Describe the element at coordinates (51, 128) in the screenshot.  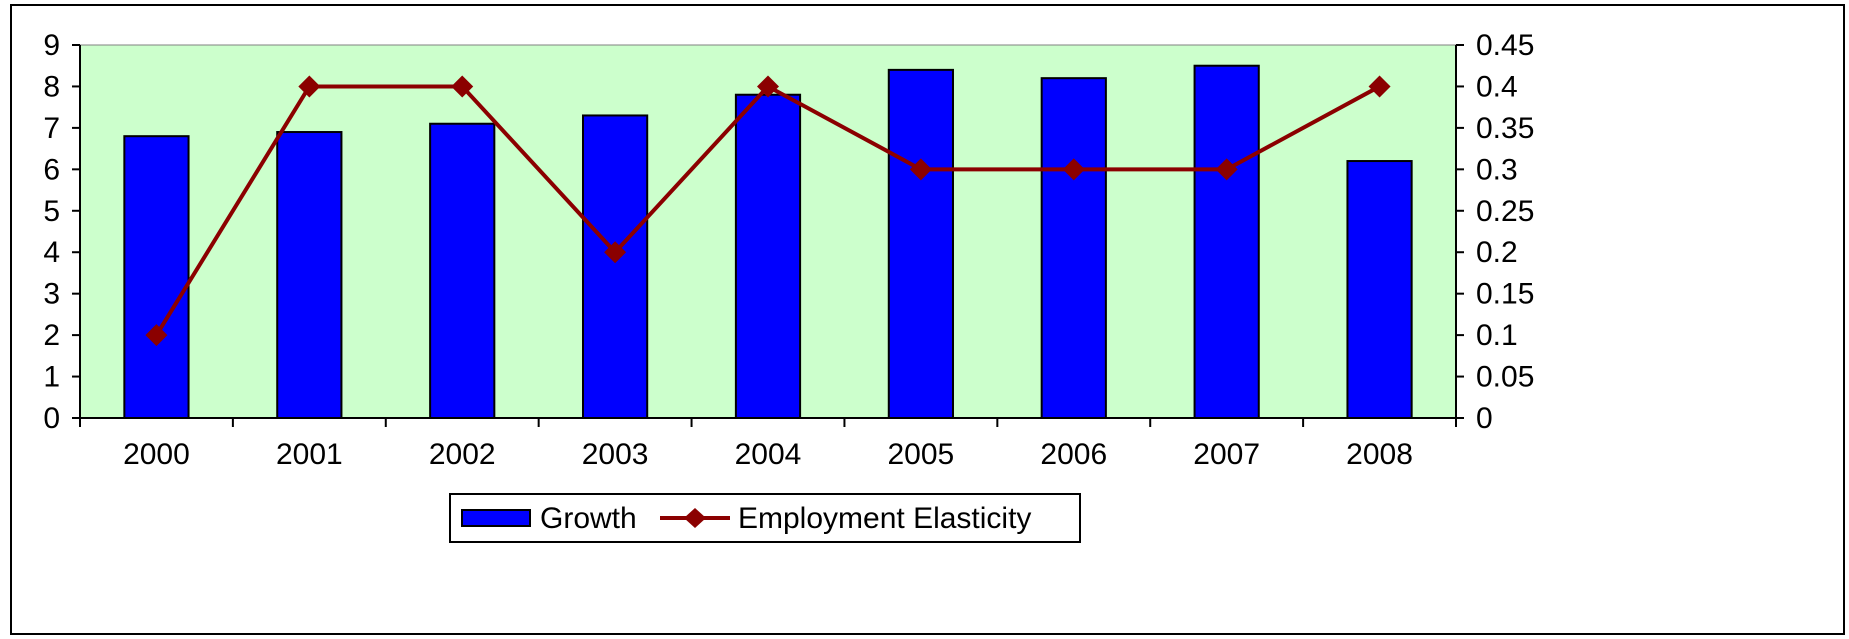
I see `y-left-tick-label: 7` at that location.